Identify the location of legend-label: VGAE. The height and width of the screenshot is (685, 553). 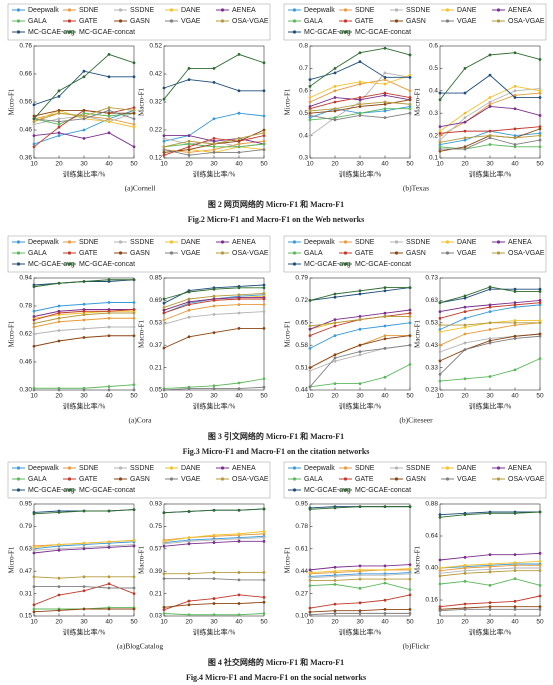
(191, 21).